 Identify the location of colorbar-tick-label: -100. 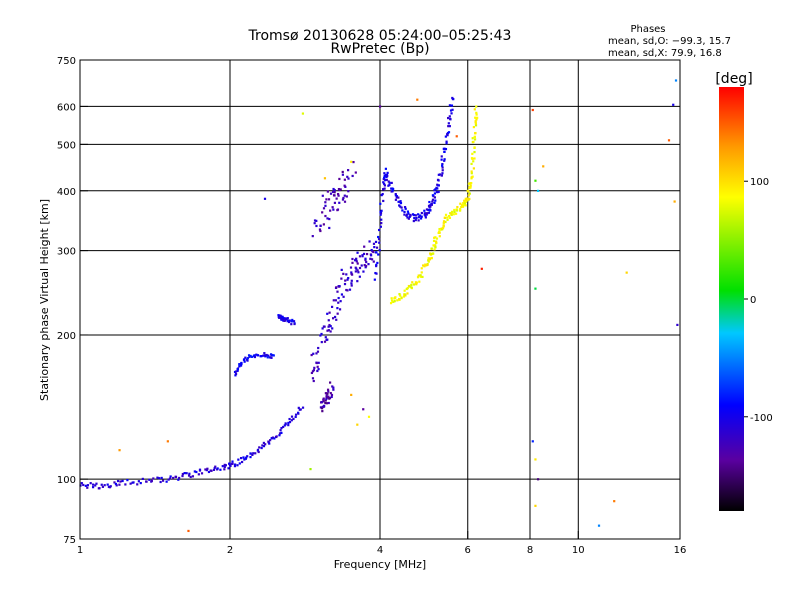
(761, 418).